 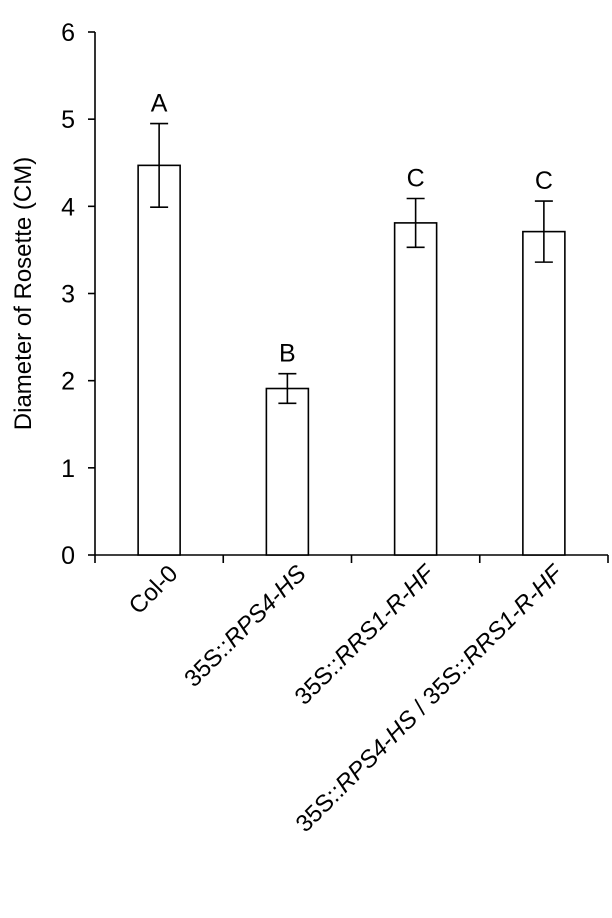 I want to click on x-axis, so click(x=351, y=558).